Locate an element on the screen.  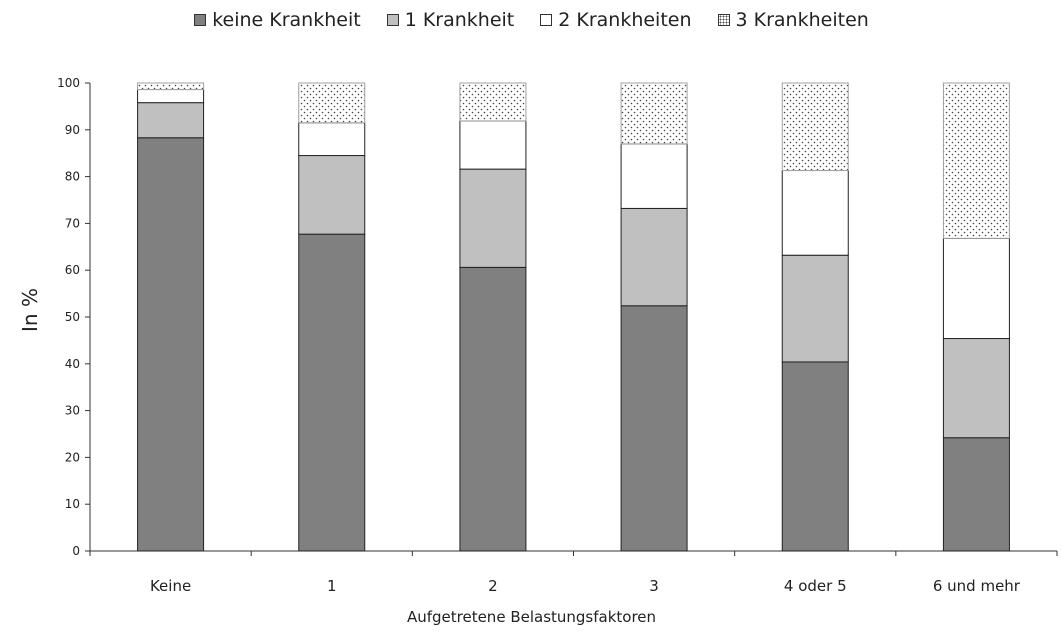
y-tick-label: 30 is located at coordinates (72, 411).